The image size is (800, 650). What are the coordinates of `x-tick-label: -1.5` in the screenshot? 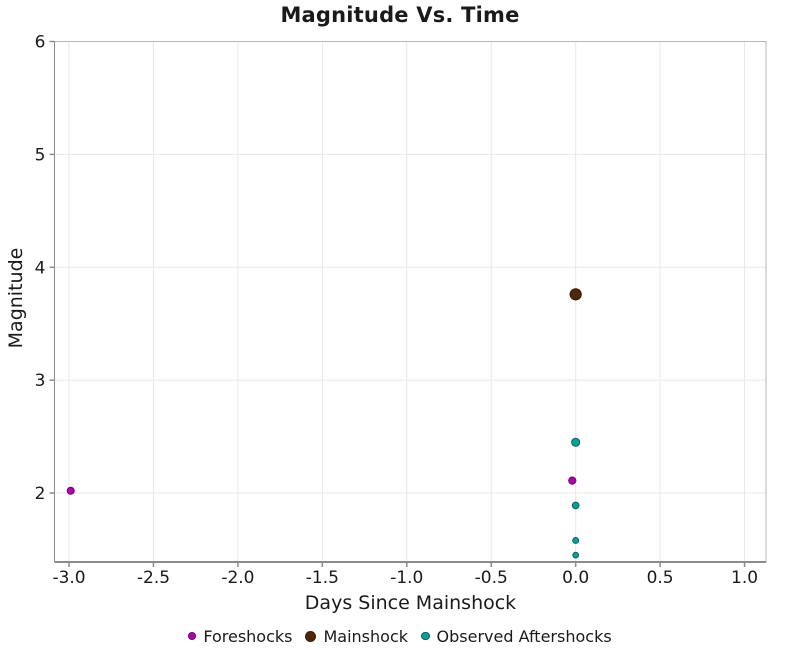 It's located at (322, 578).